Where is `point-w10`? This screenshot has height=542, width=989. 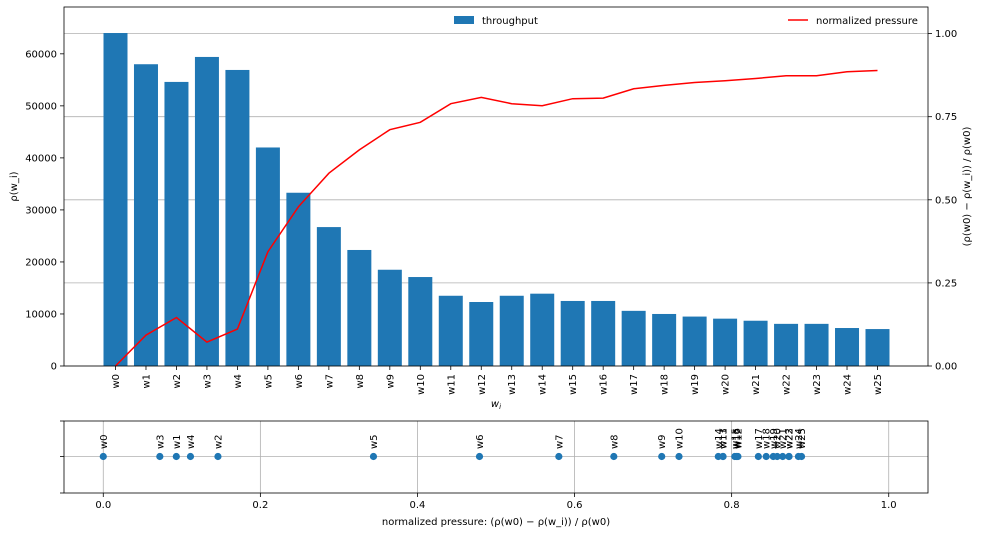
point-w10 is located at coordinates (679, 456).